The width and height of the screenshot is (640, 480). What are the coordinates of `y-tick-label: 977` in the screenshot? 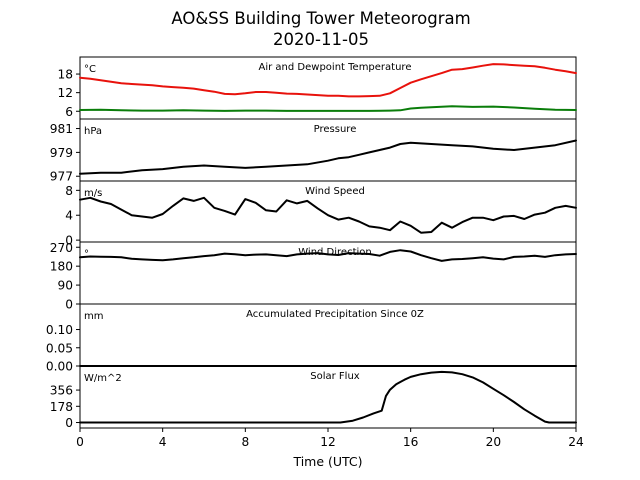 It's located at (61, 177).